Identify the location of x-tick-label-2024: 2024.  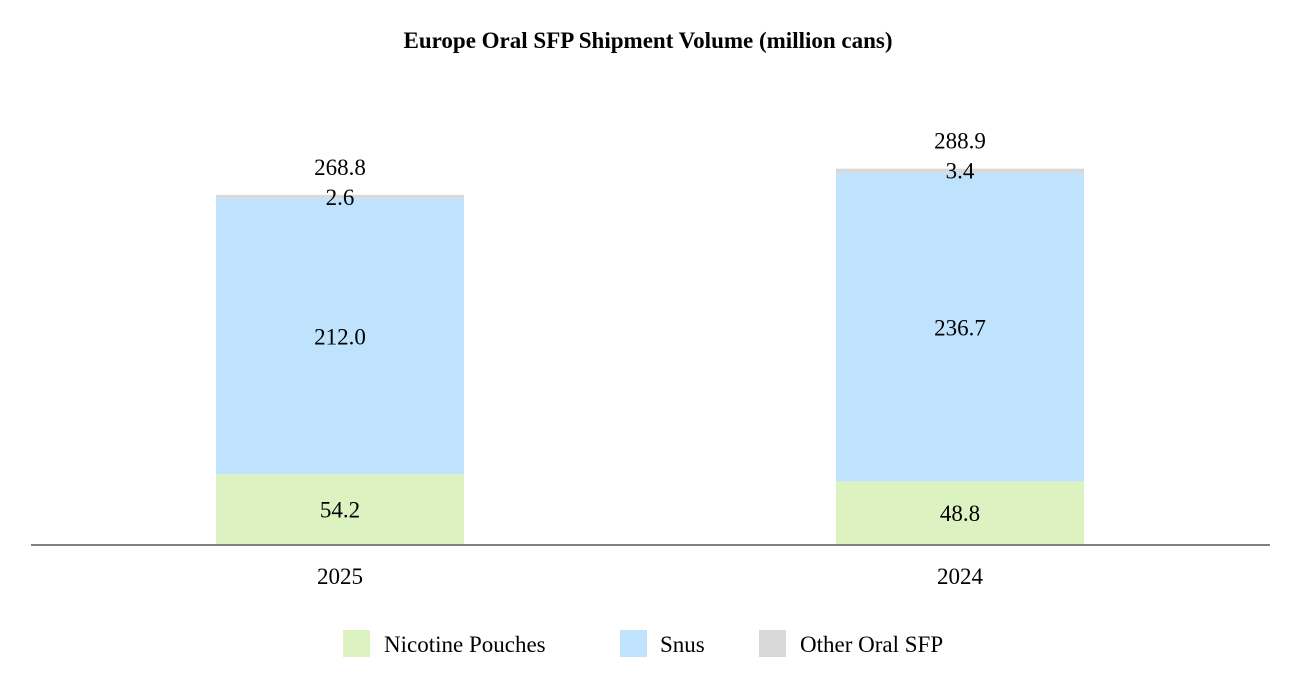
(960, 576).